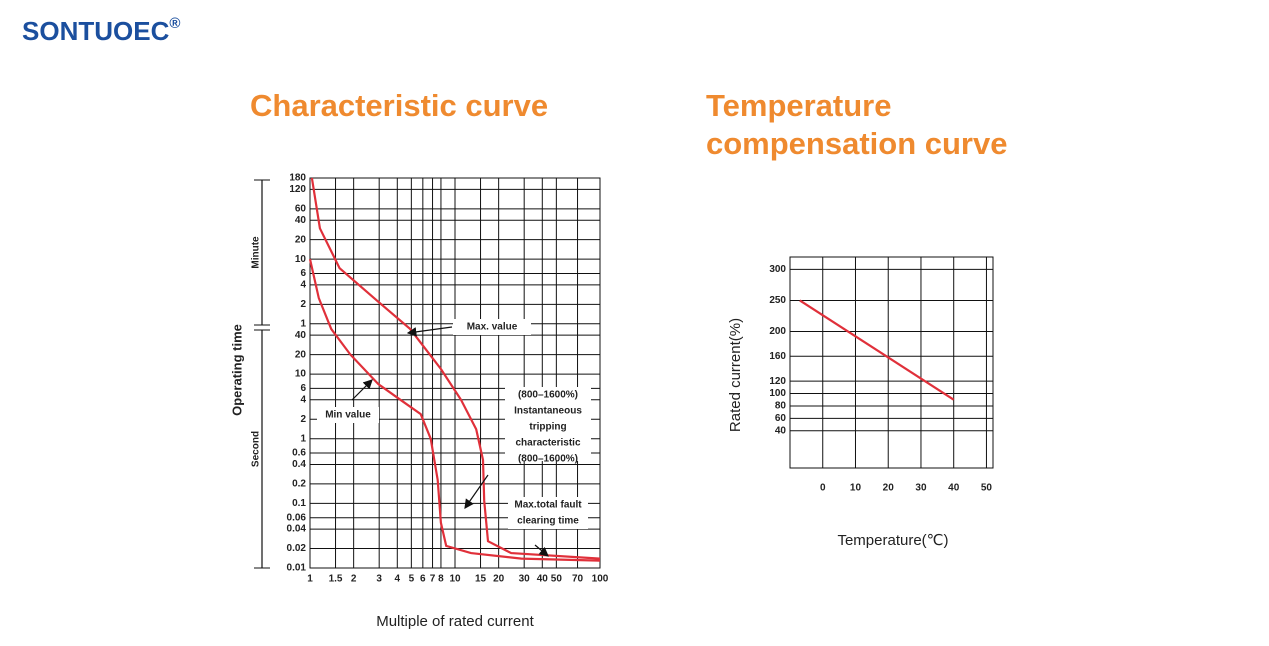 The width and height of the screenshot is (1269, 646). I want to click on y-tick-label: 80, so click(781, 406).